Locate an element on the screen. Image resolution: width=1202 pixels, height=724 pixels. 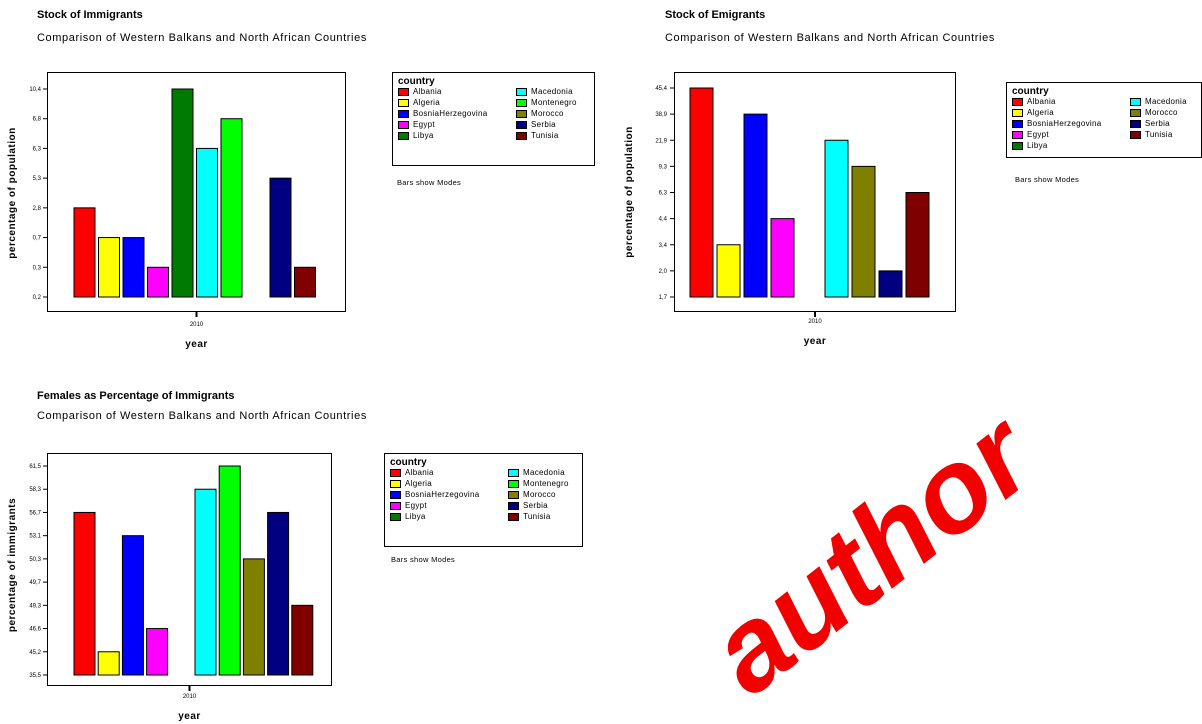
y-tick-label: 46,6 is located at coordinates (35, 630).